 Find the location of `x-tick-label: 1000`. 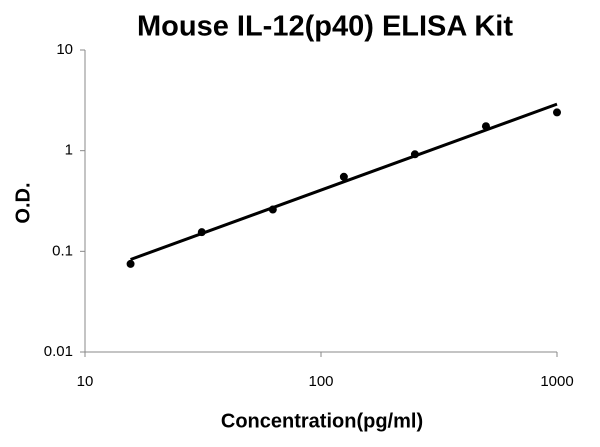

x-tick-label: 1000 is located at coordinates (556, 381).